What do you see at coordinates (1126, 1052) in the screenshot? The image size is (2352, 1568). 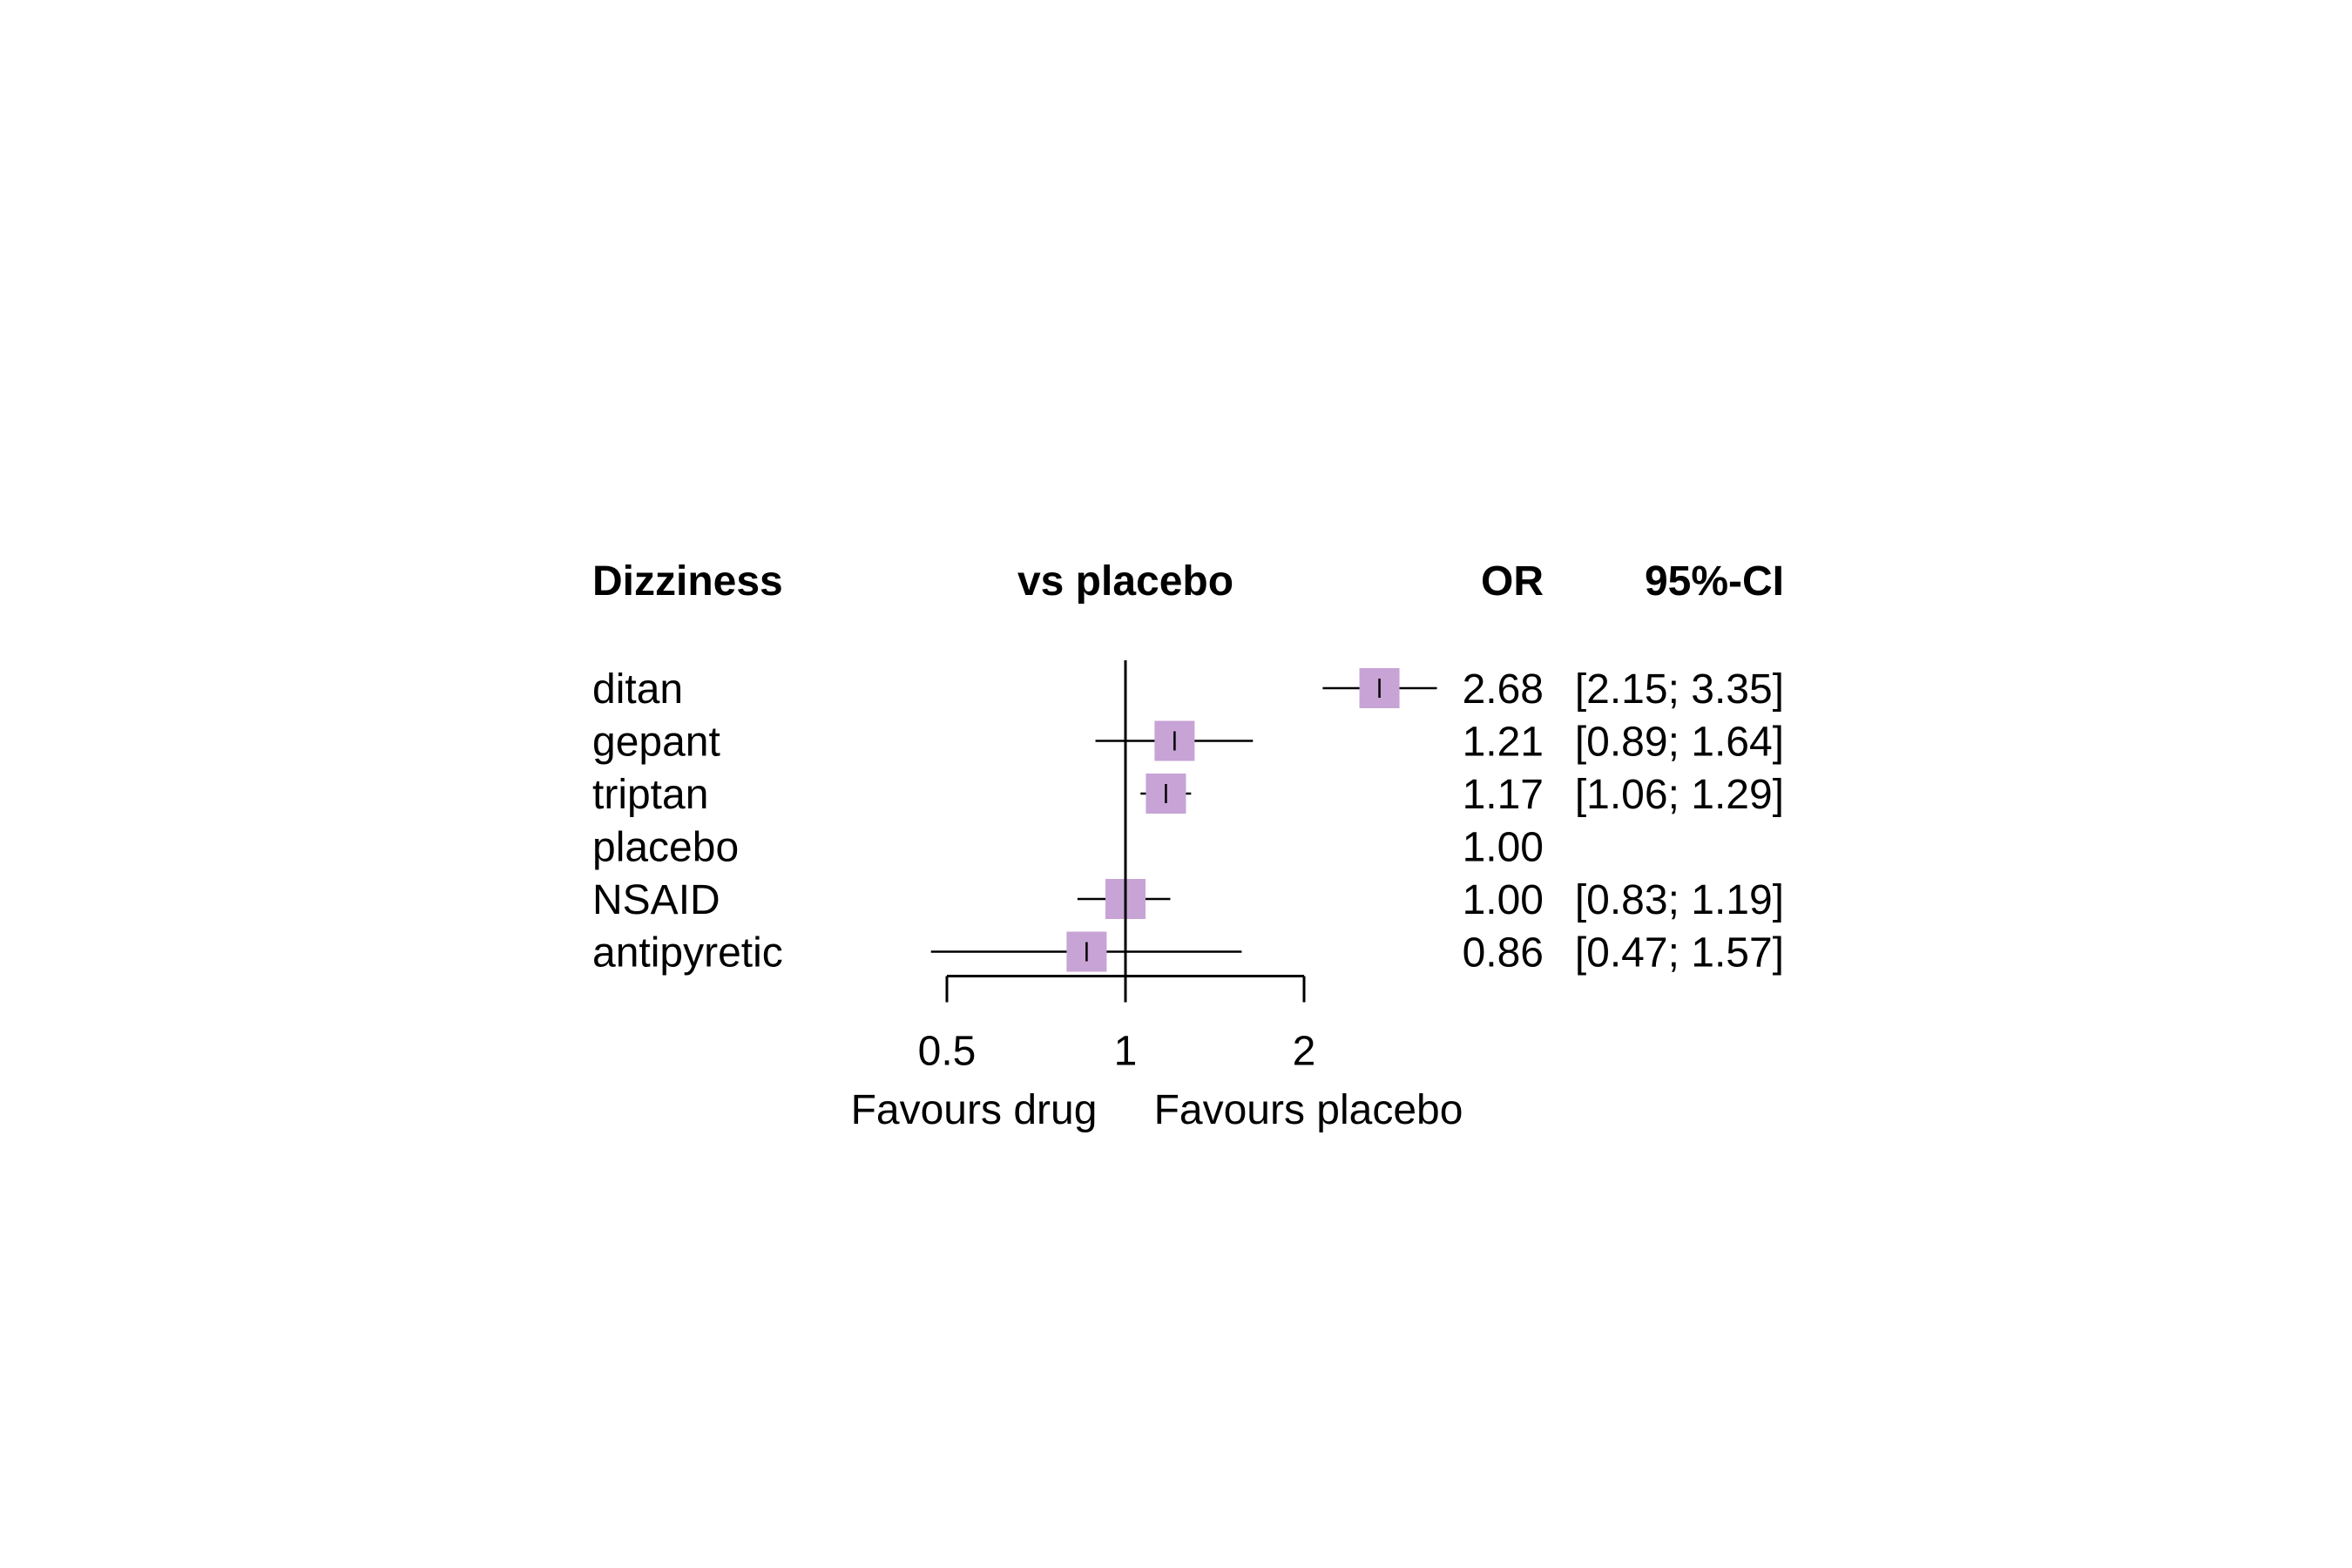 I see `x-tick-label: 1` at bounding box center [1126, 1052].